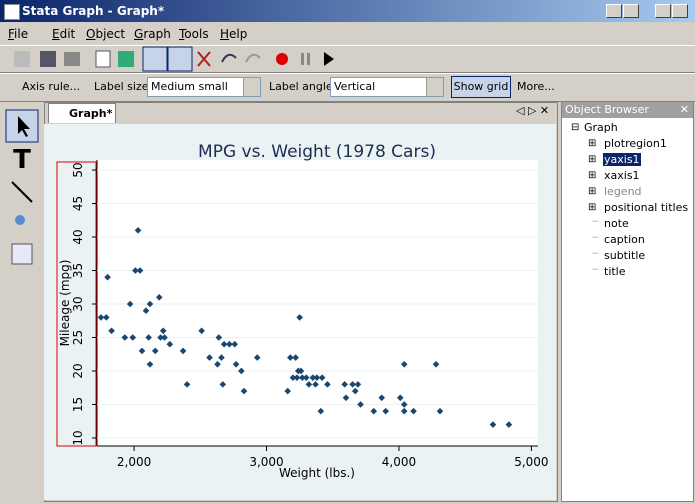 The height and width of the screenshot is (504, 695). Describe the element at coordinates (78, 337) in the screenshot. I see `y-tick-label: 25` at that location.